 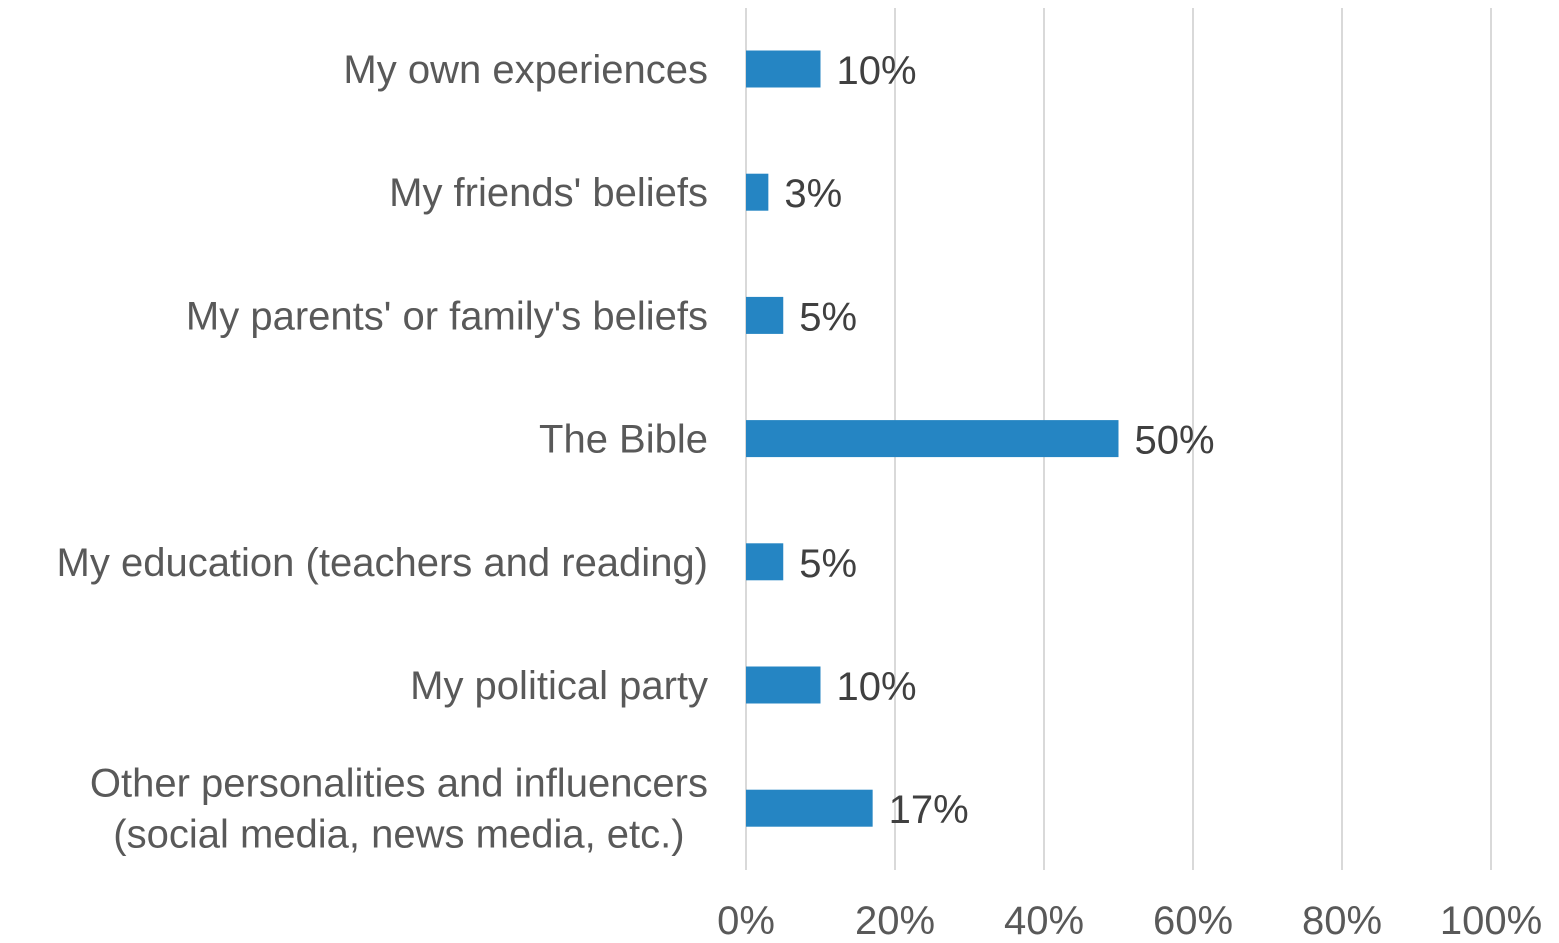 What do you see at coordinates (1175, 441) in the screenshot?
I see `data-label: 50%` at bounding box center [1175, 441].